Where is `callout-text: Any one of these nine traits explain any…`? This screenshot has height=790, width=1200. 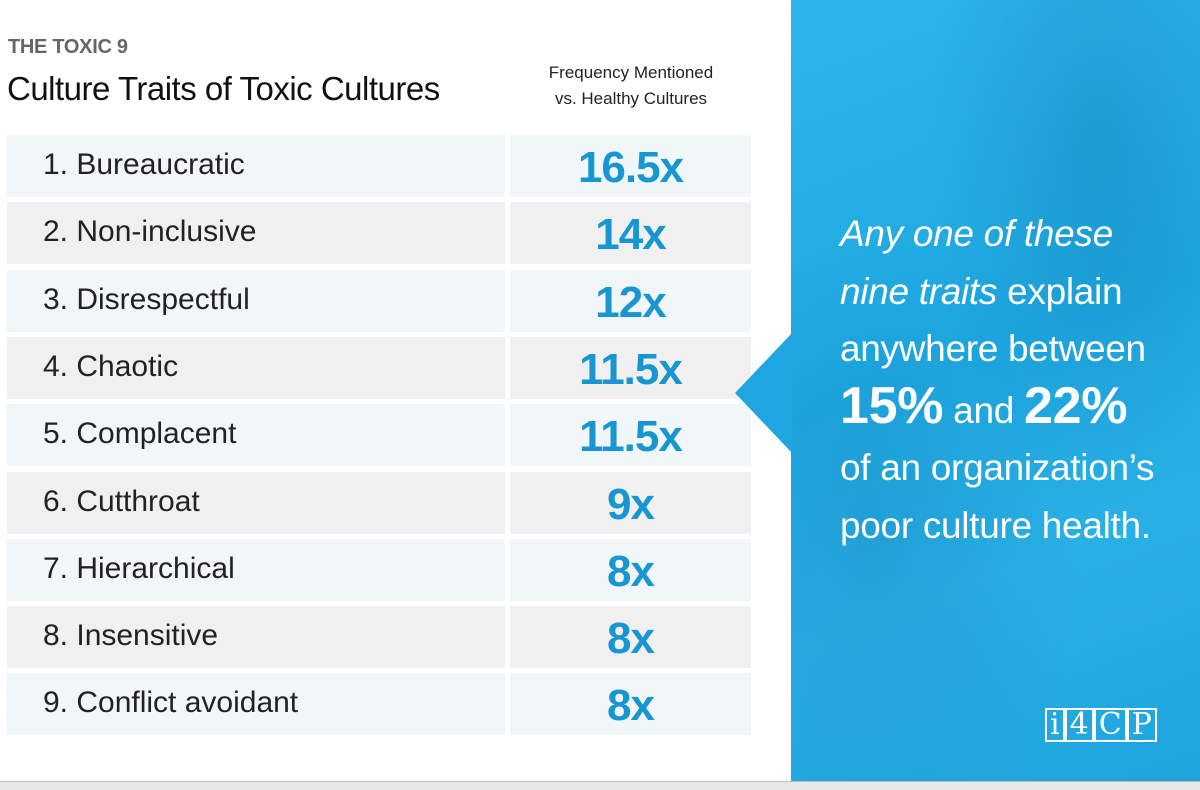
callout-text: Any one of these nine traits explain any… is located at coordinates (1020, 379).